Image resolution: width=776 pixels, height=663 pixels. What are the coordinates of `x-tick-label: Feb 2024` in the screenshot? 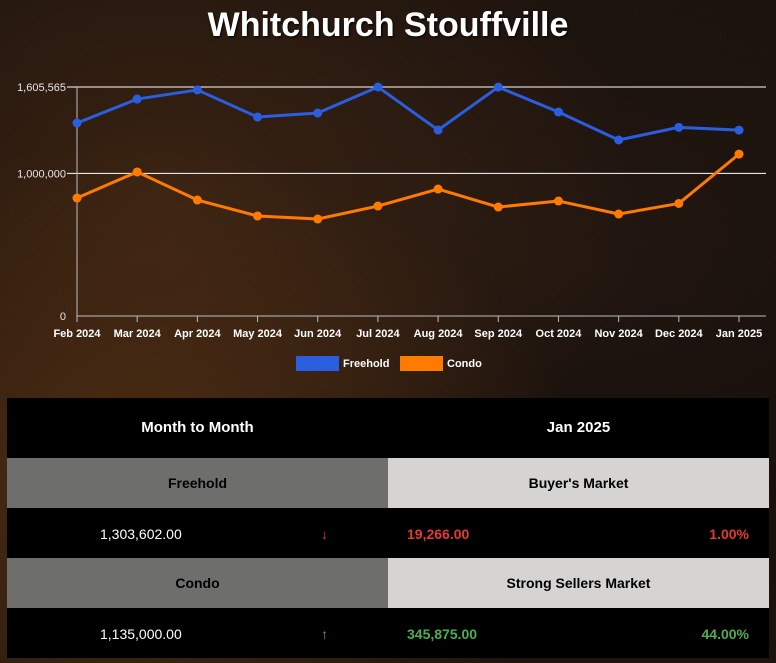 It's located at (77, 334).